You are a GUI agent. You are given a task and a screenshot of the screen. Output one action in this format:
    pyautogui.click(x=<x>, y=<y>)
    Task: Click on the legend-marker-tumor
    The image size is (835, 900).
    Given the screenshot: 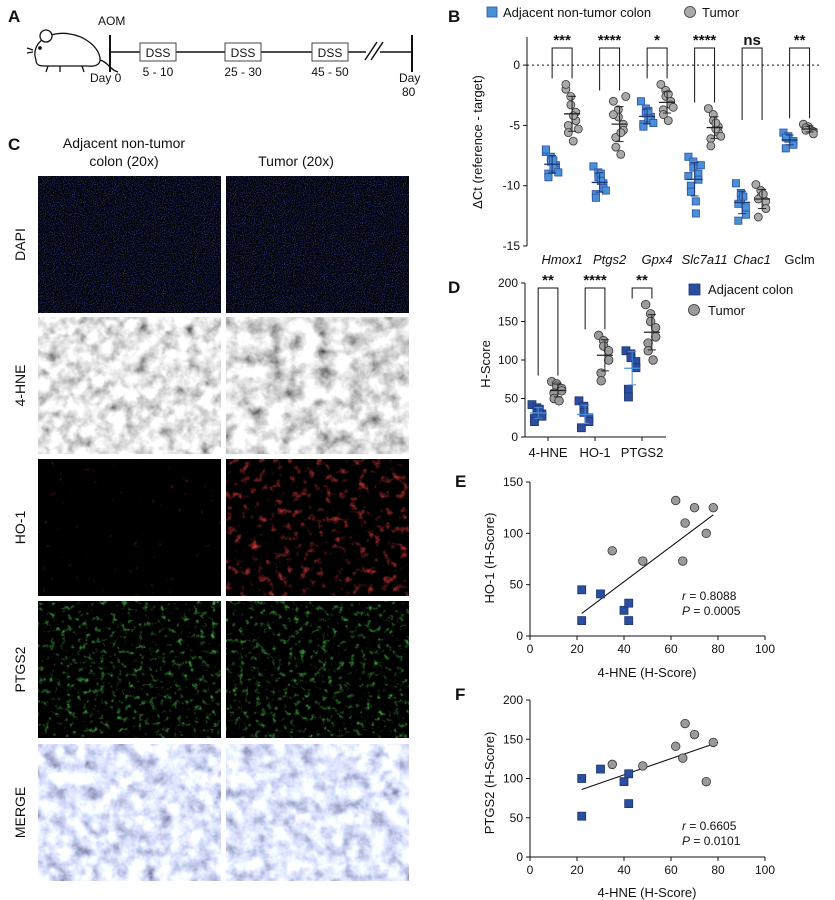 What is the action you would take?
    pyautogui.click(x=690, y=12)
    